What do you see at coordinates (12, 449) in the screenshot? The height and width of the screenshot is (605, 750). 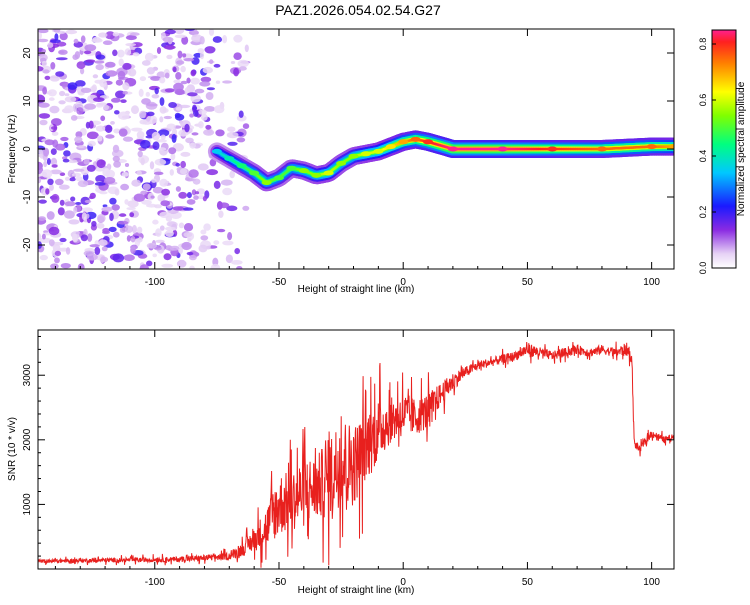 I see `snr-y-label: SNR (10 * v/v)` at bounding box center [12, 449].